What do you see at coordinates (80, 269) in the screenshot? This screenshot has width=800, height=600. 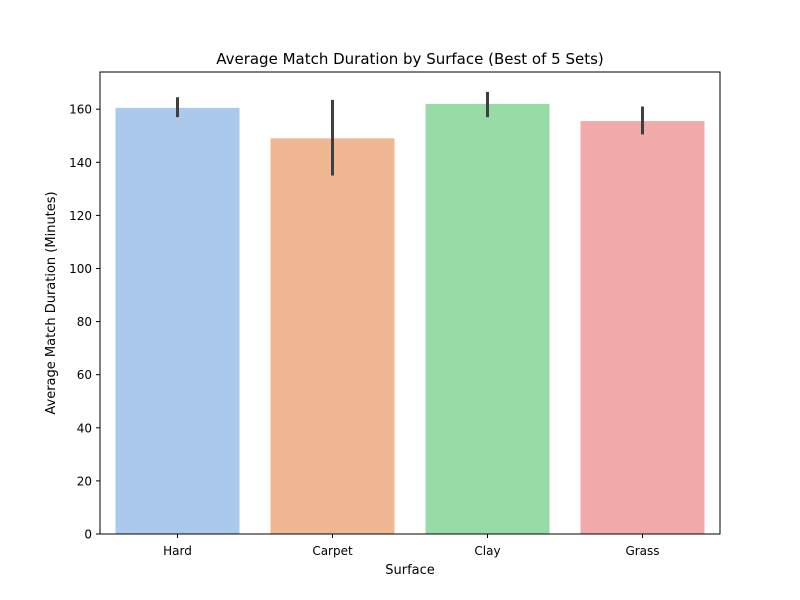 I see `y-tick-label-100: 100` at bounding box center [80, 269].